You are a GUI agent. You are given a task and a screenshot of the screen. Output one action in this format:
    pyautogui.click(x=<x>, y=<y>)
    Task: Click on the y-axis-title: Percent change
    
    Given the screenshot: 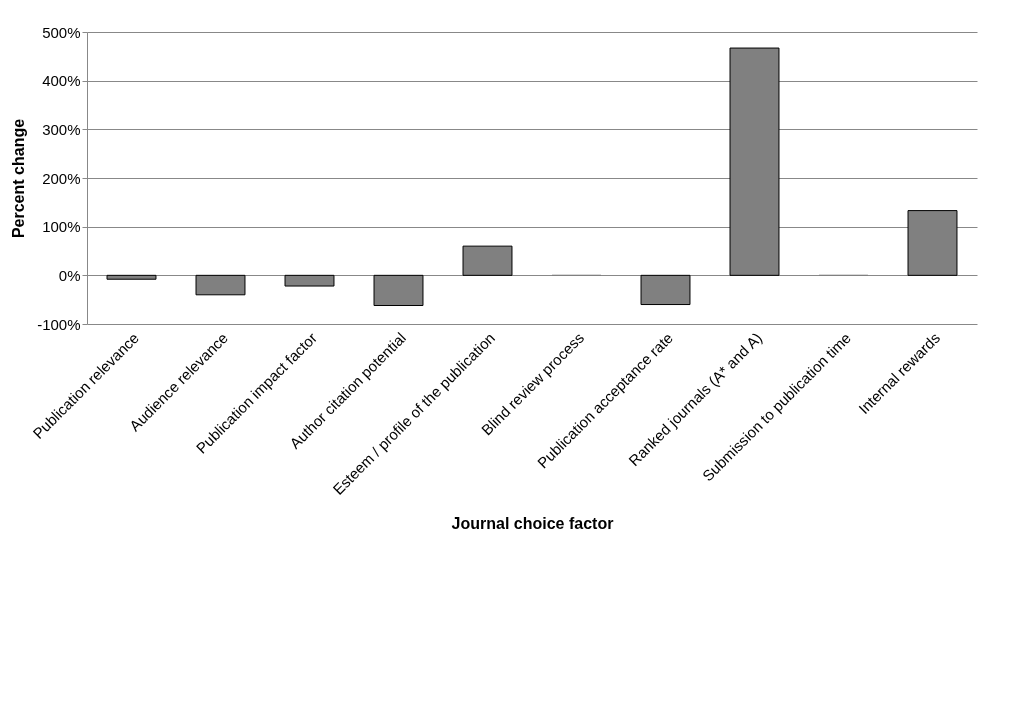 What is the action you would take?
    pyautogui.click(x=19, y=178)
    